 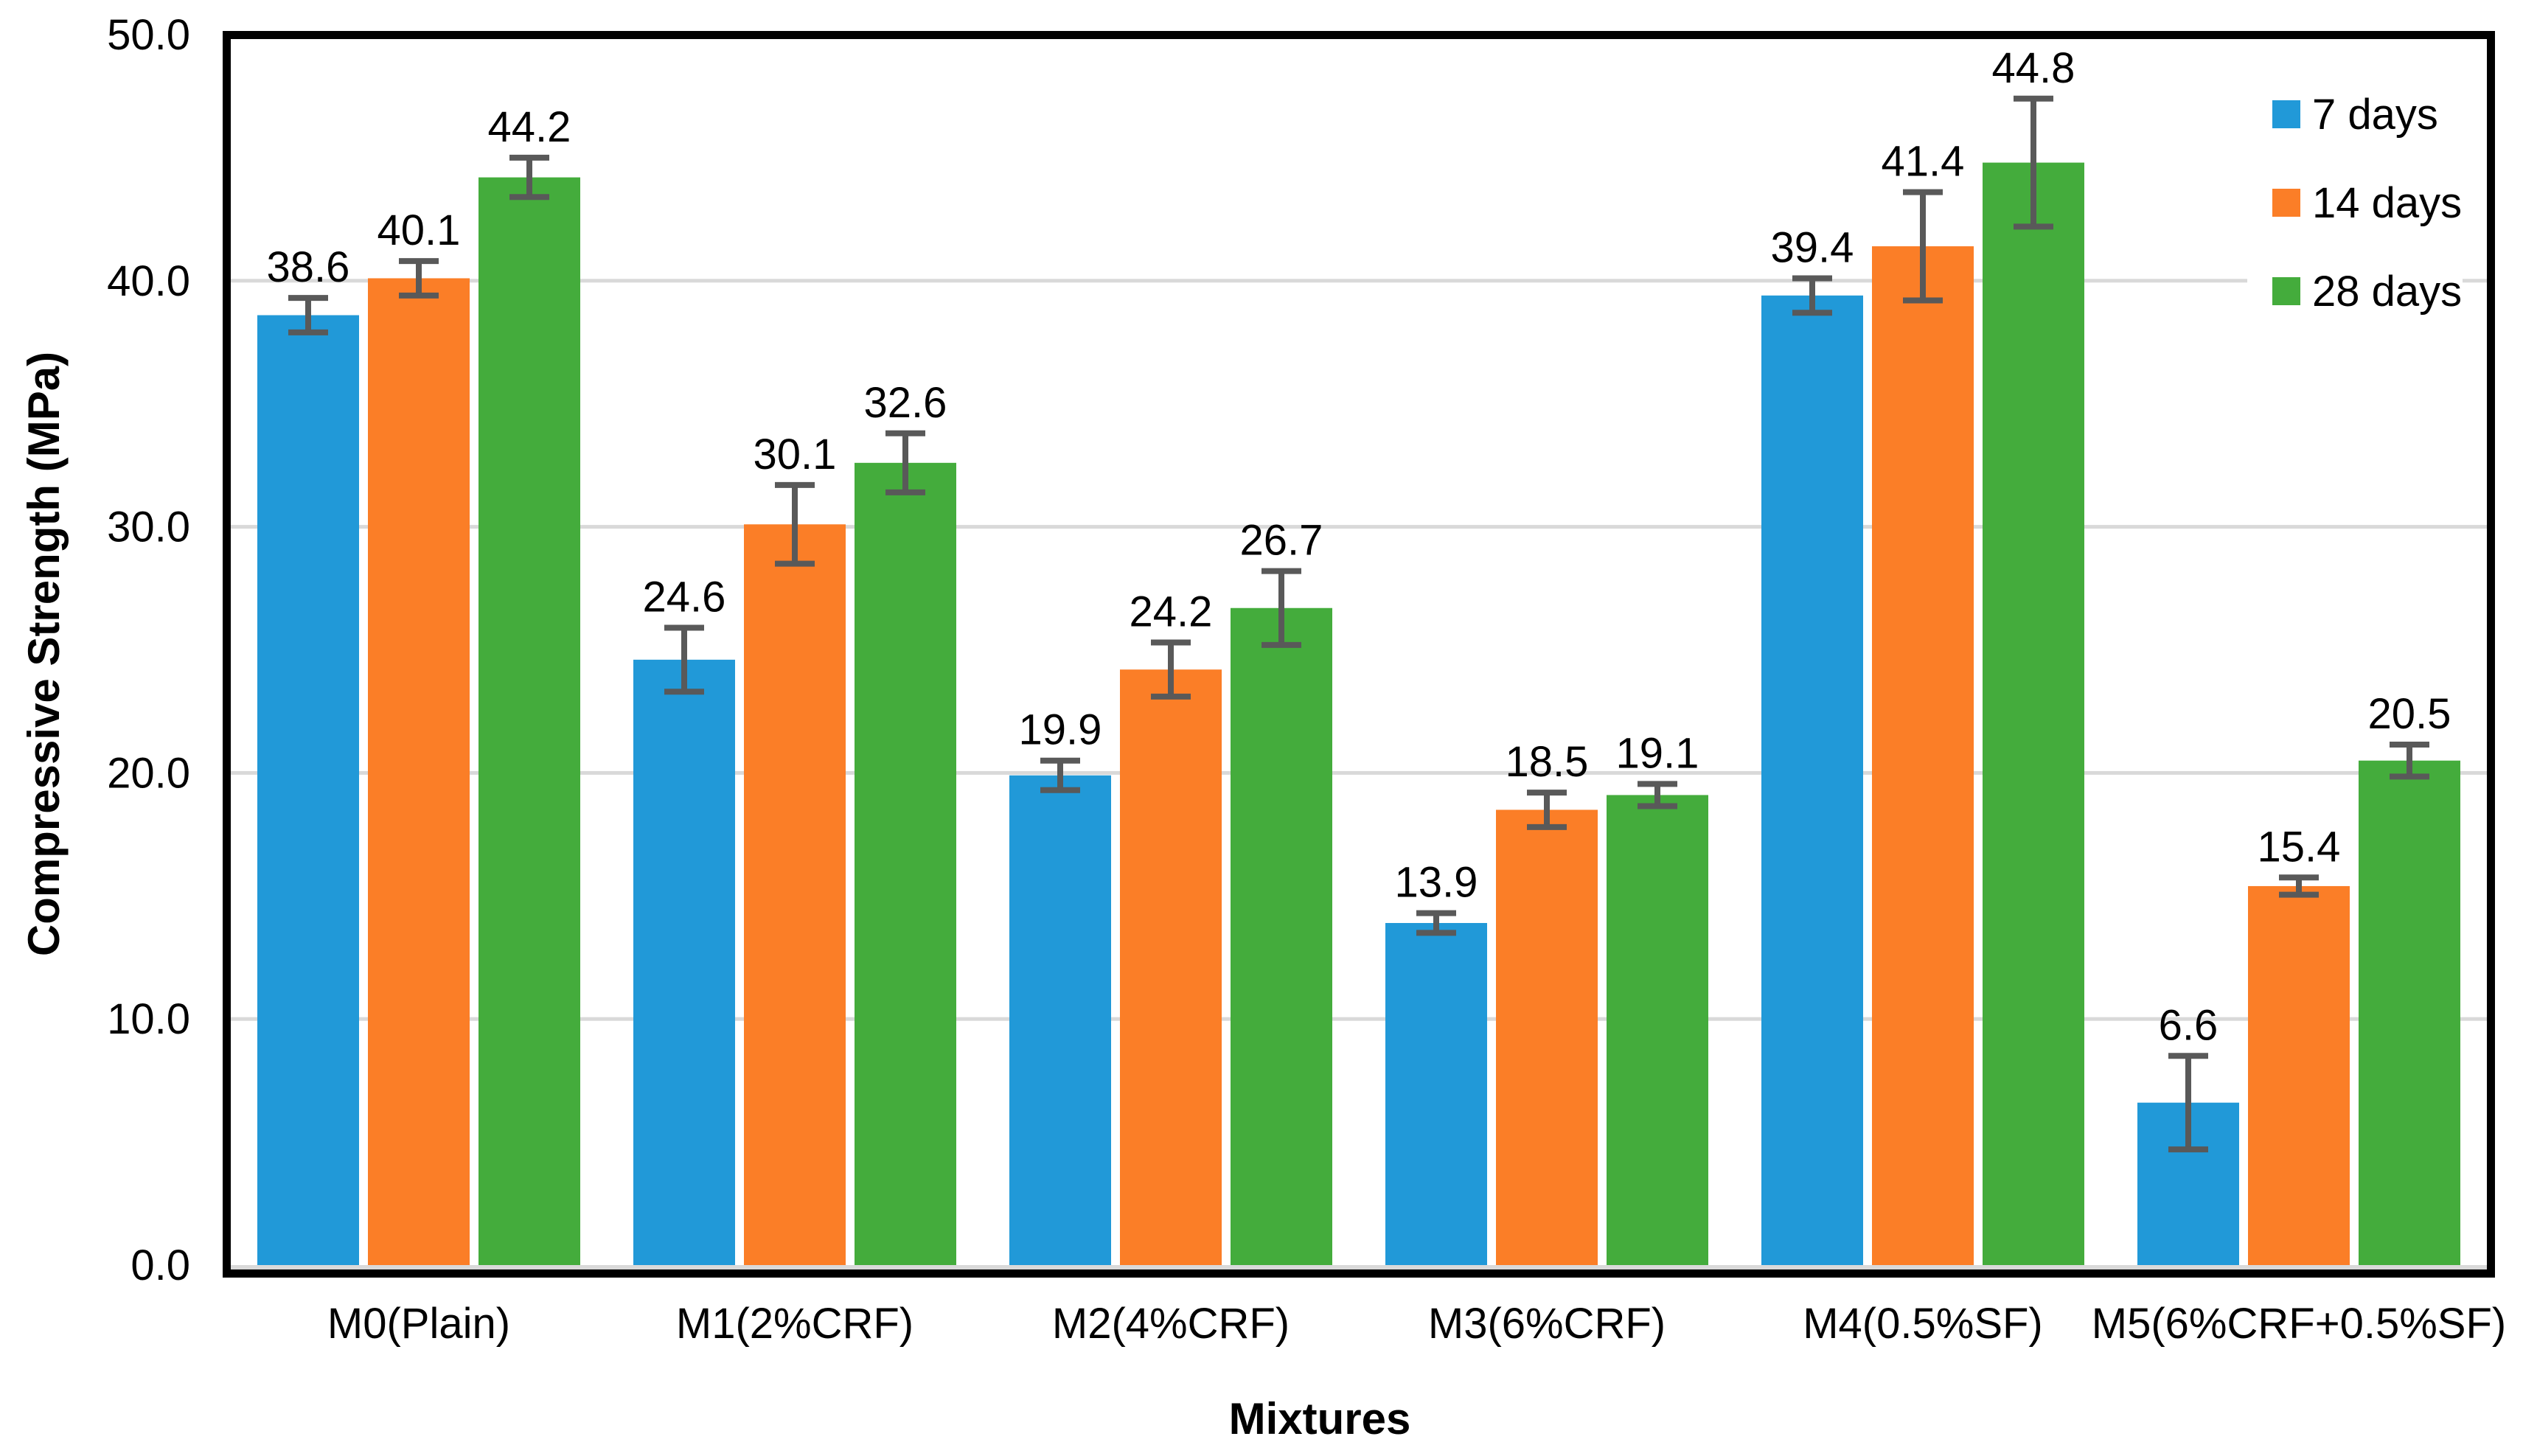 I want to click on legend-swatch-28days, so click(x=2286, y=291).